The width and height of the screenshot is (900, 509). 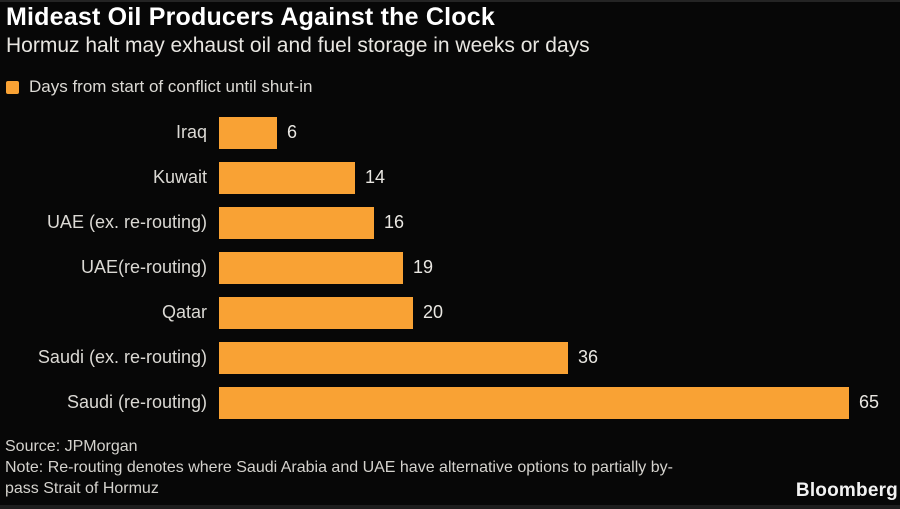 I want to click on bar-row-saudi-rerouting: Saudi (re-routing) 65, so click(x=450, y=402).